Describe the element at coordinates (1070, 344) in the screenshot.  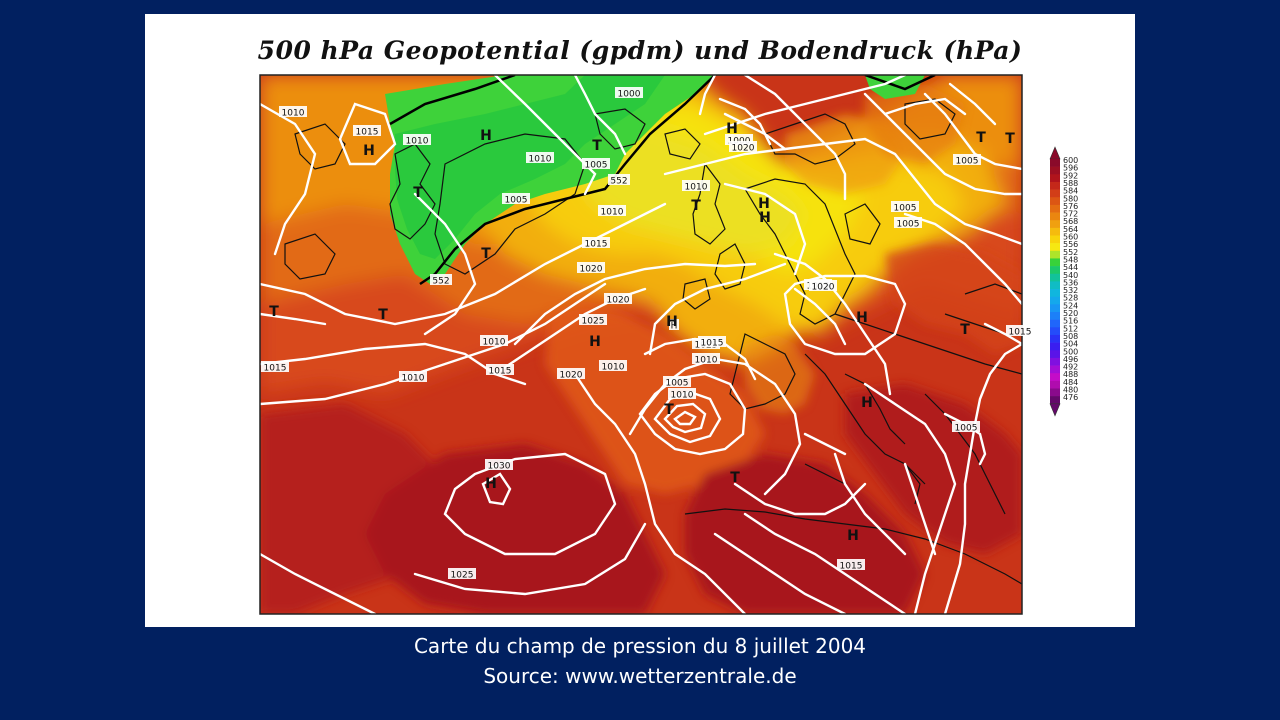
I see `colorbar-tick-label: 504` at that location.